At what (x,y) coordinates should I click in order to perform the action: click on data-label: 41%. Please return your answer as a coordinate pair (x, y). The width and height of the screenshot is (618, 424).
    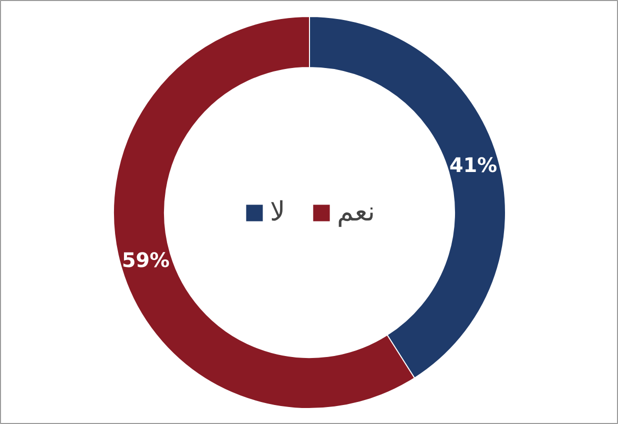
    Looking at the image, I should click on (473, 164).